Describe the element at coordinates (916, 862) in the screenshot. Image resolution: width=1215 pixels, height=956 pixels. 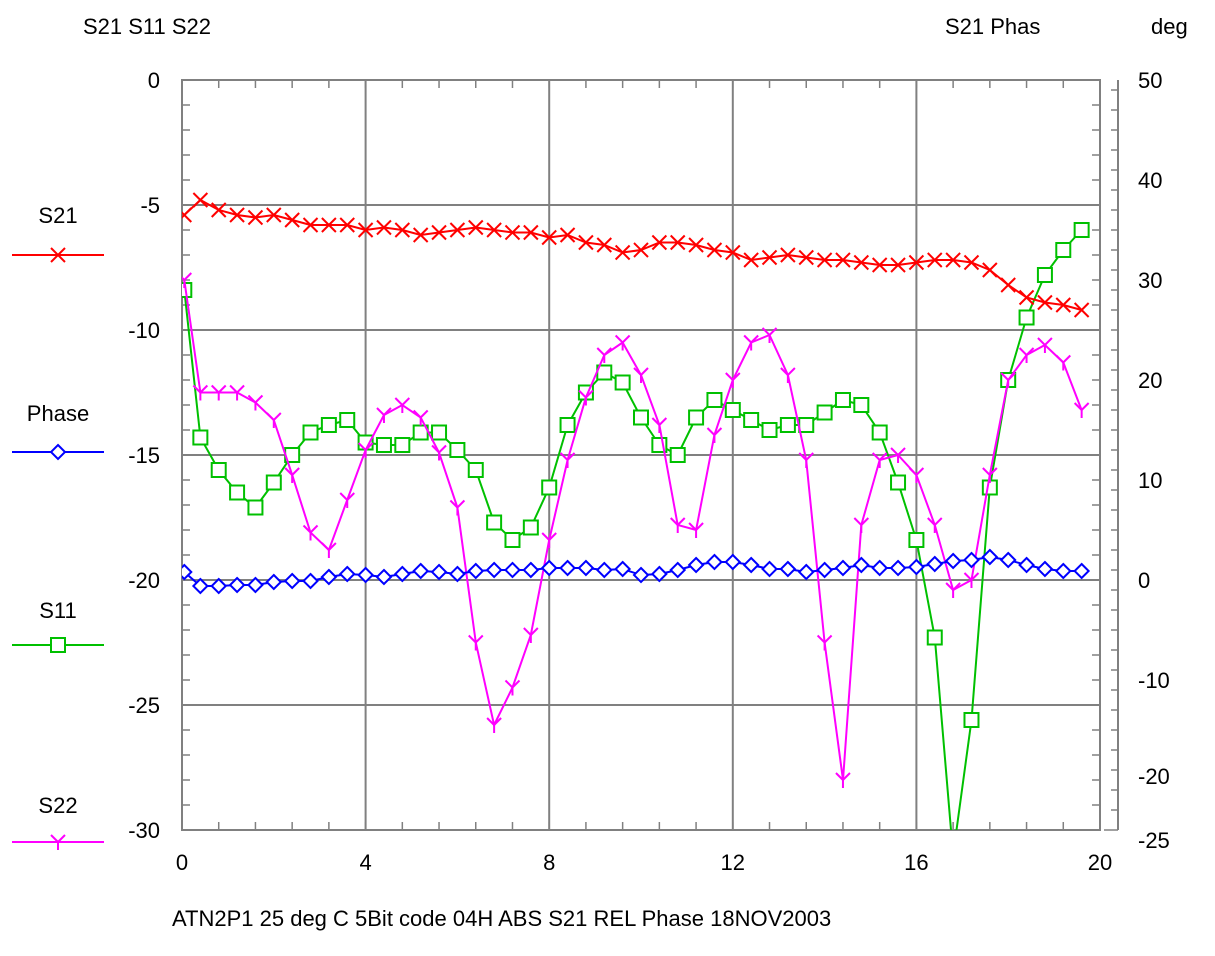
I see `x-tick-label: 16` at that location.